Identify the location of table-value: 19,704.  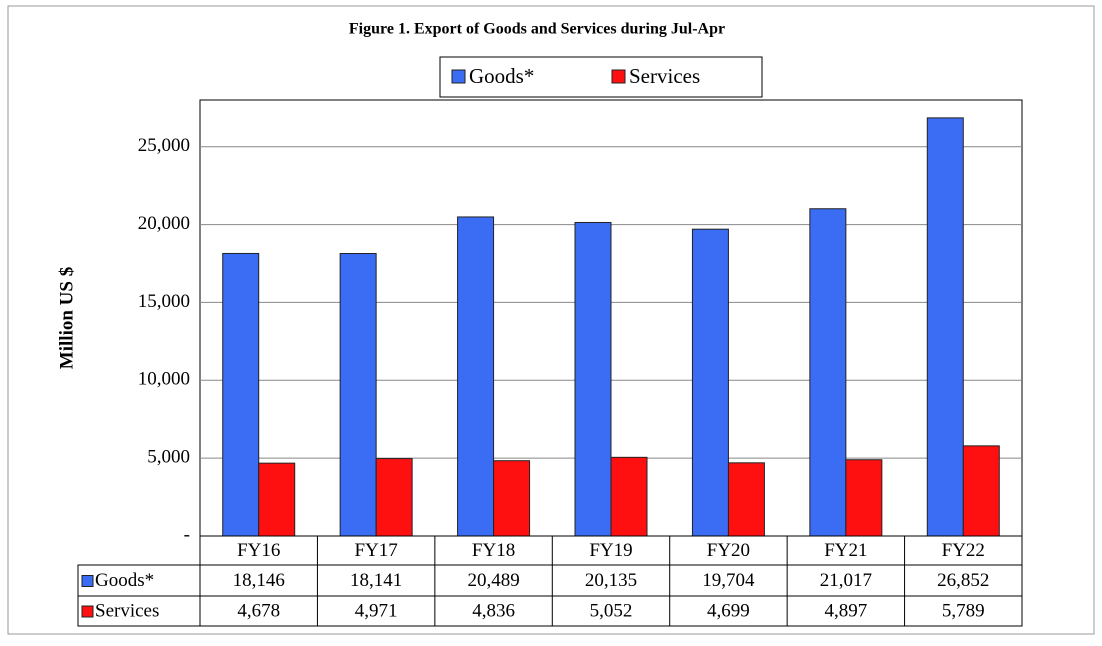
(728, 580).